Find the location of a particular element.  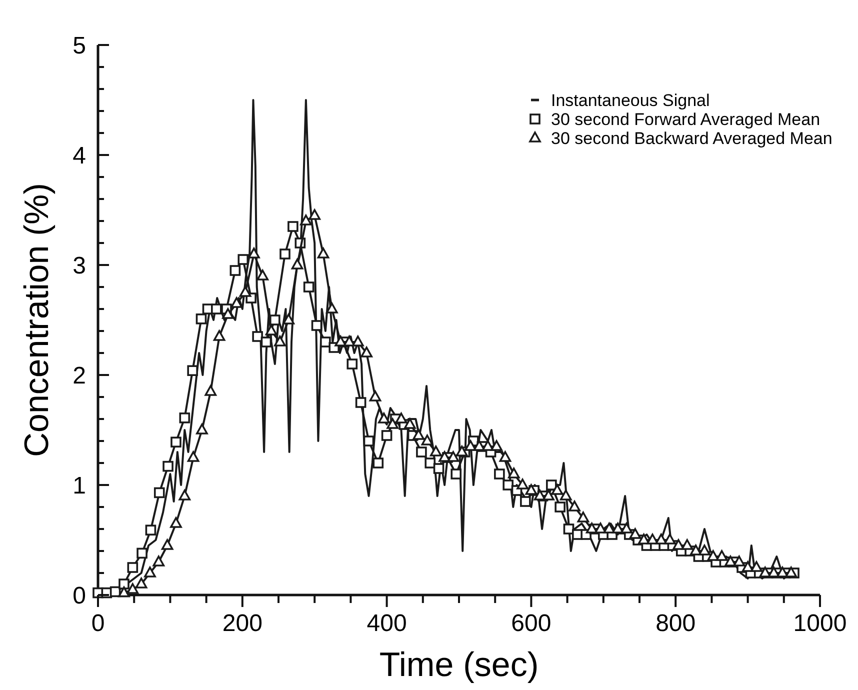

y-tick-label: 2 is located at coordinates (79, 376).